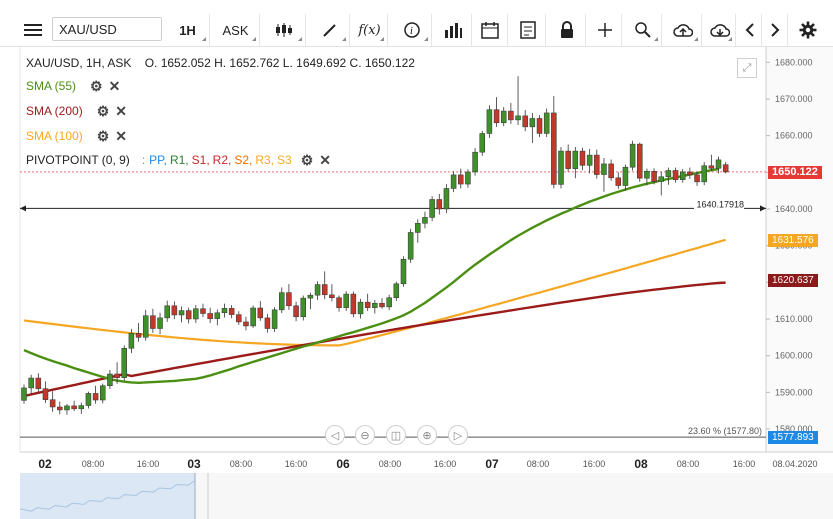  Describe the element at coordinates (720, 30) in the screenshot. I see `download-icon` at that location.